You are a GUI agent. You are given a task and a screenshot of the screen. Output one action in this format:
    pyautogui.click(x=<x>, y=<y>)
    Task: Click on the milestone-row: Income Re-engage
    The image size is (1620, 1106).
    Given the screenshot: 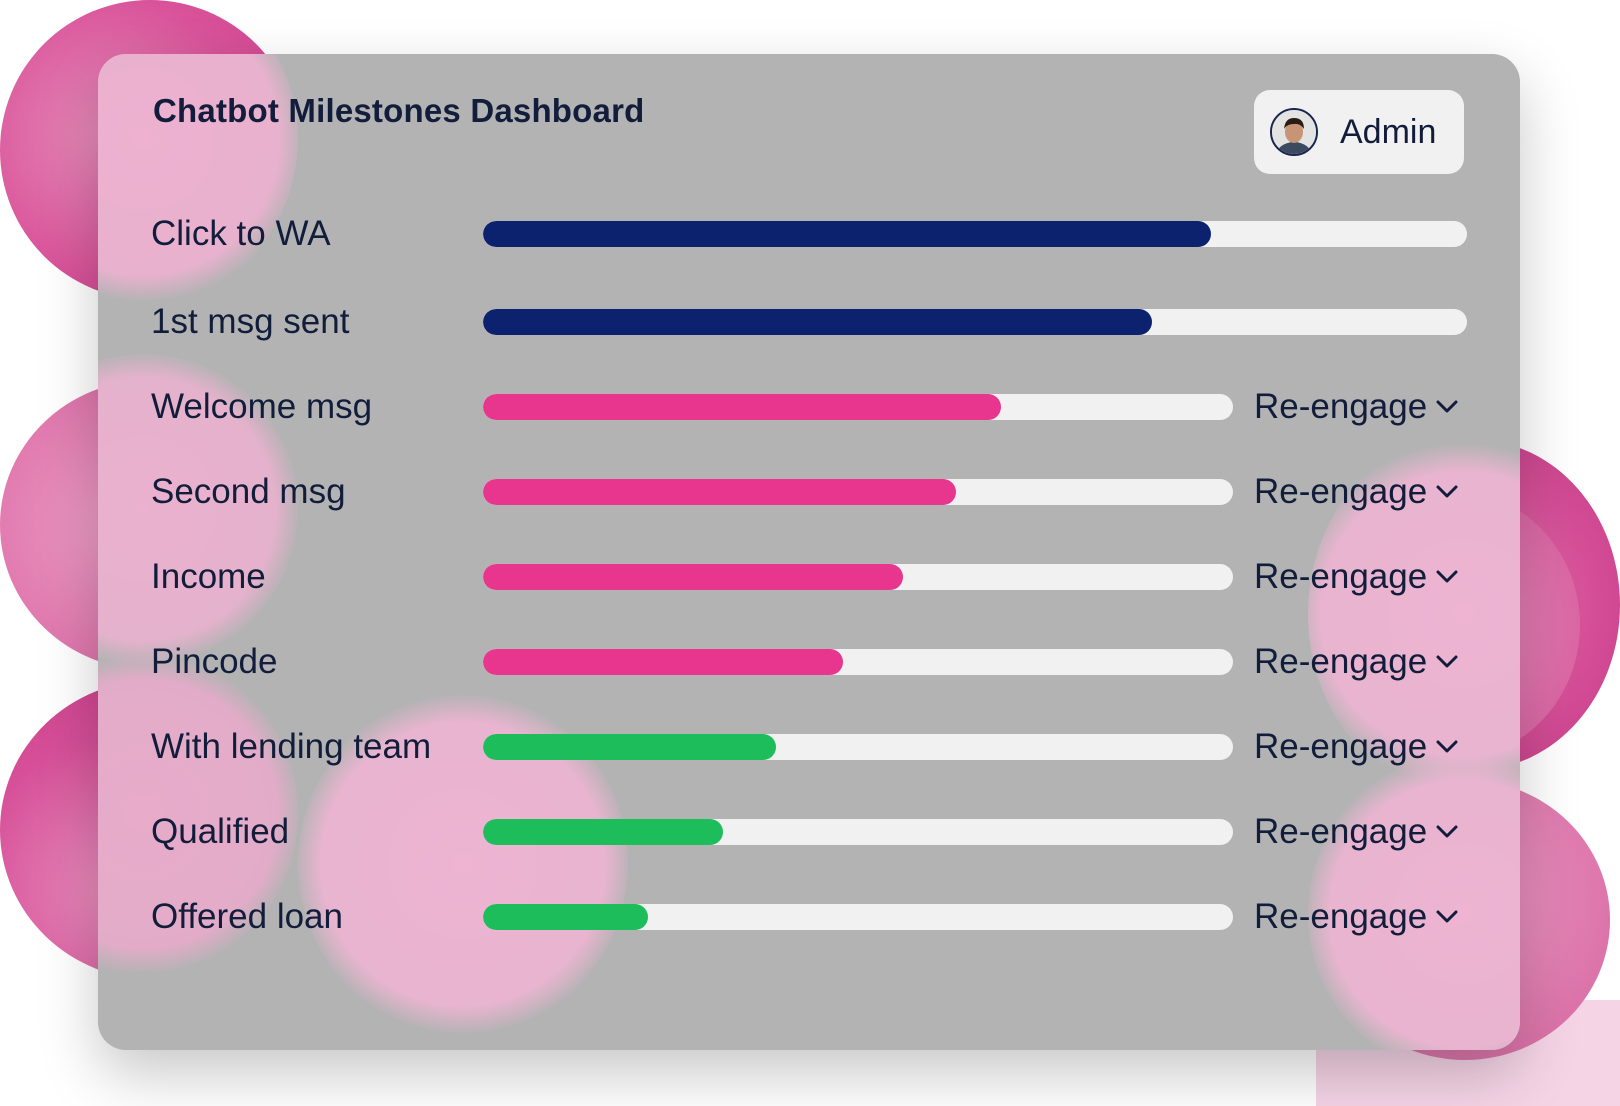 What is the action you would take?
    pyautogui.click(x=809, y=577)
    